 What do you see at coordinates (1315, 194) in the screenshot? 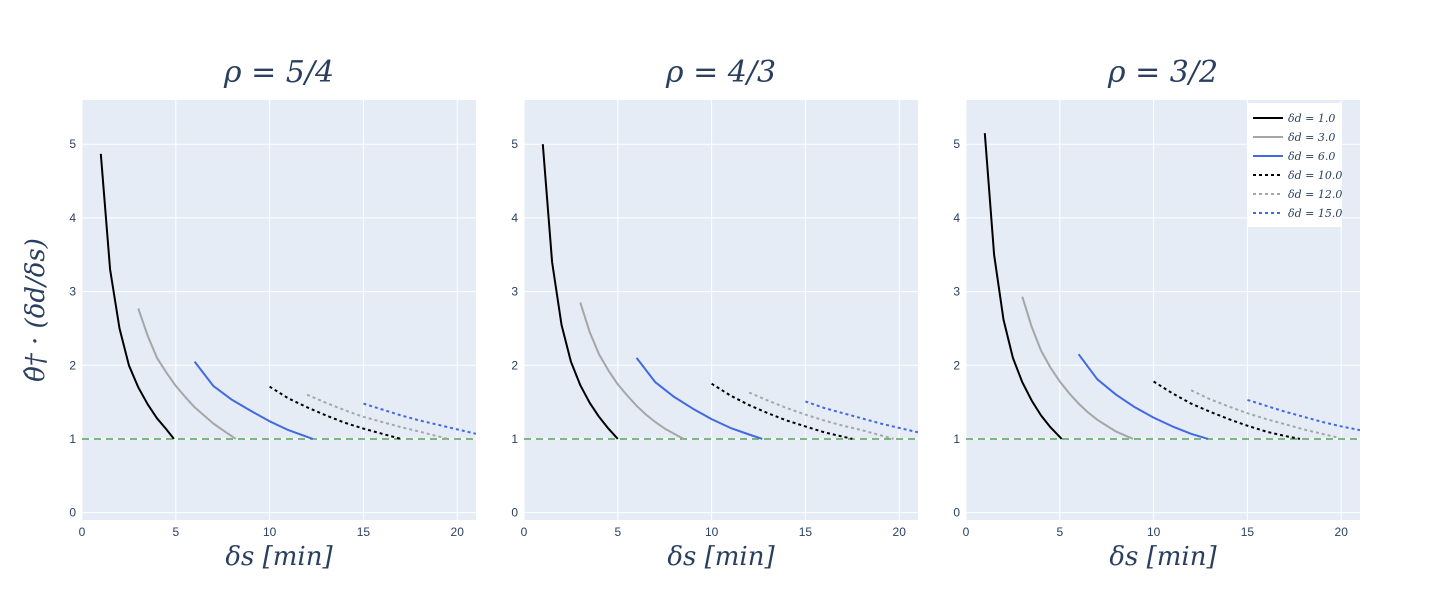
I see `legend-label: δd = 12.0` at bounding box center [1315, 194].